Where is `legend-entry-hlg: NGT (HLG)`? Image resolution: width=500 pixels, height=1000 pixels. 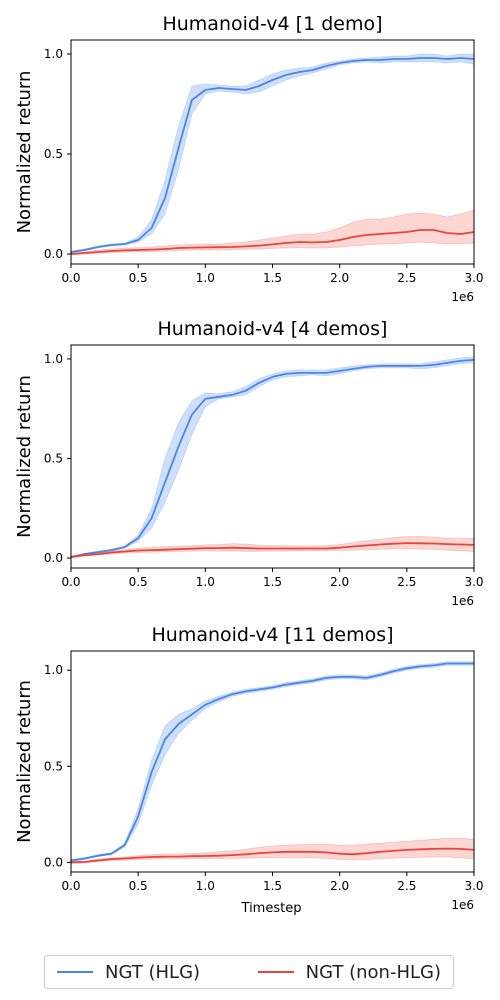 legend-entry-hlg: NGT (HLG) is located at coordinates (128, 972).